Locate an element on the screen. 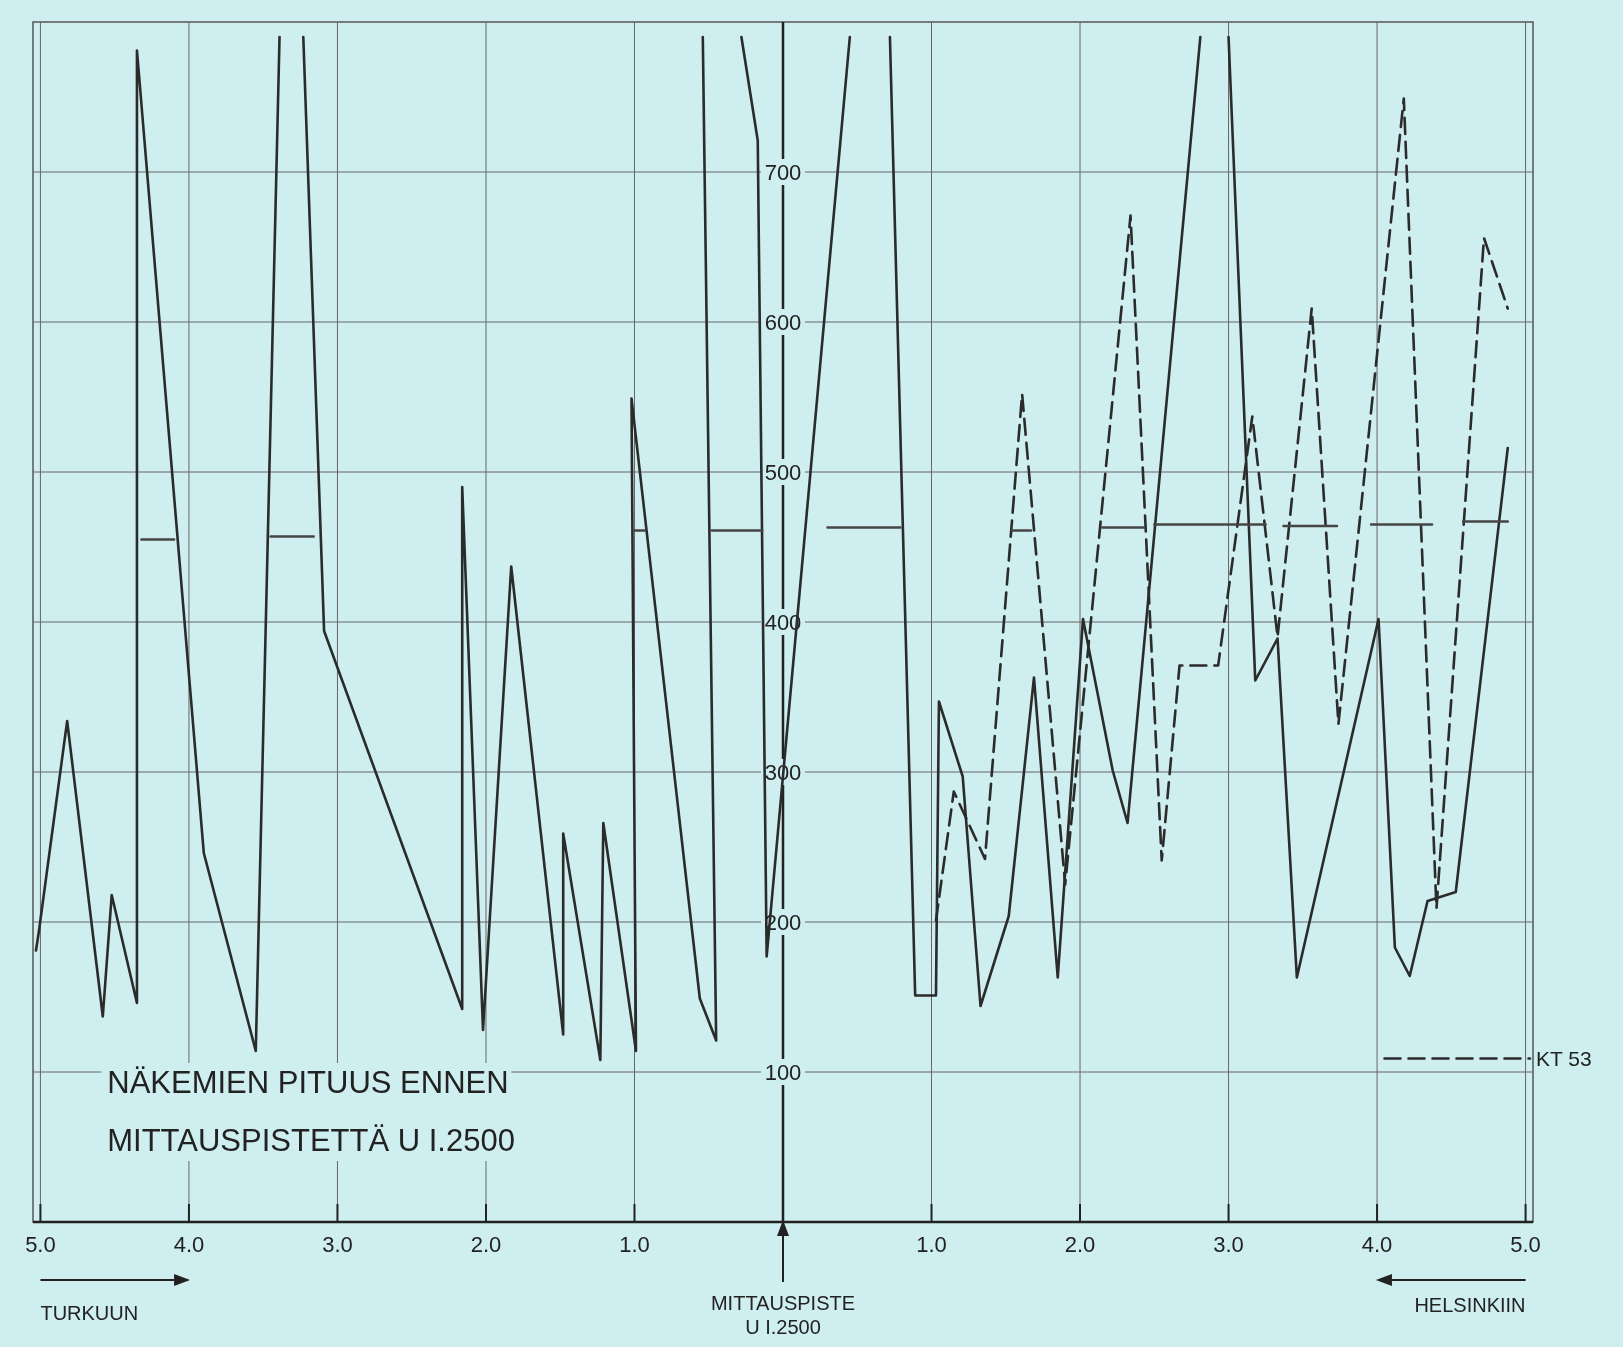 This screenshot has width=1623, height=1347. text: MITTAUSPISTE U I.2500 is located at coordinates (783, 1315).